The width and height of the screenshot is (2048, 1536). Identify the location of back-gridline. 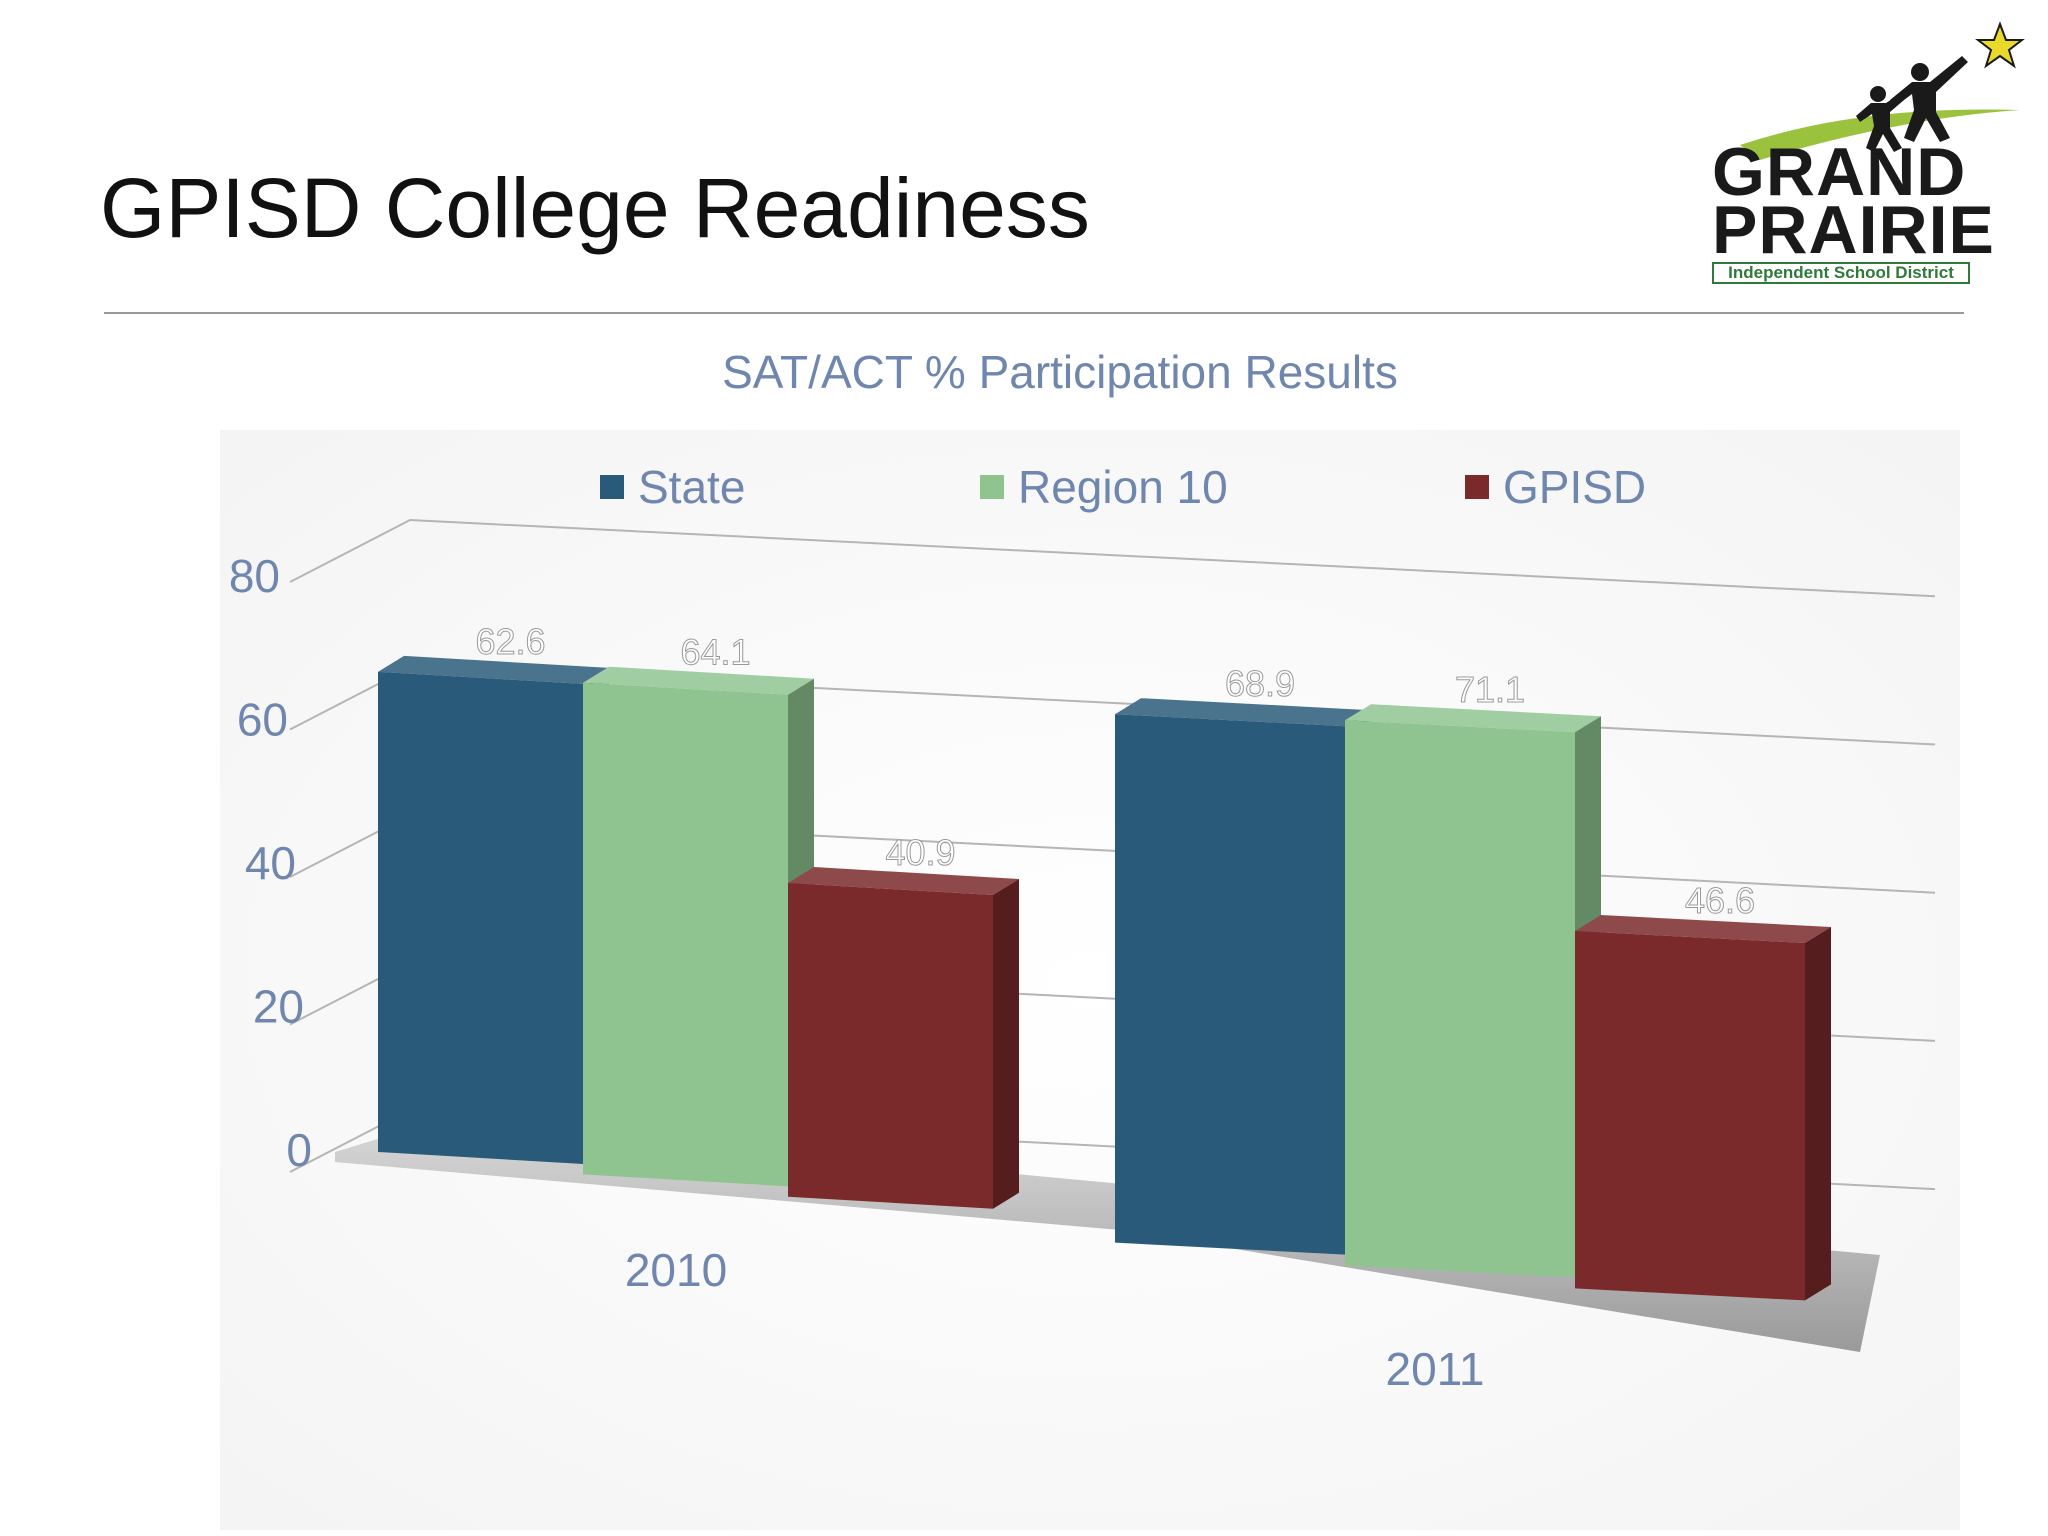
(1172, 558).